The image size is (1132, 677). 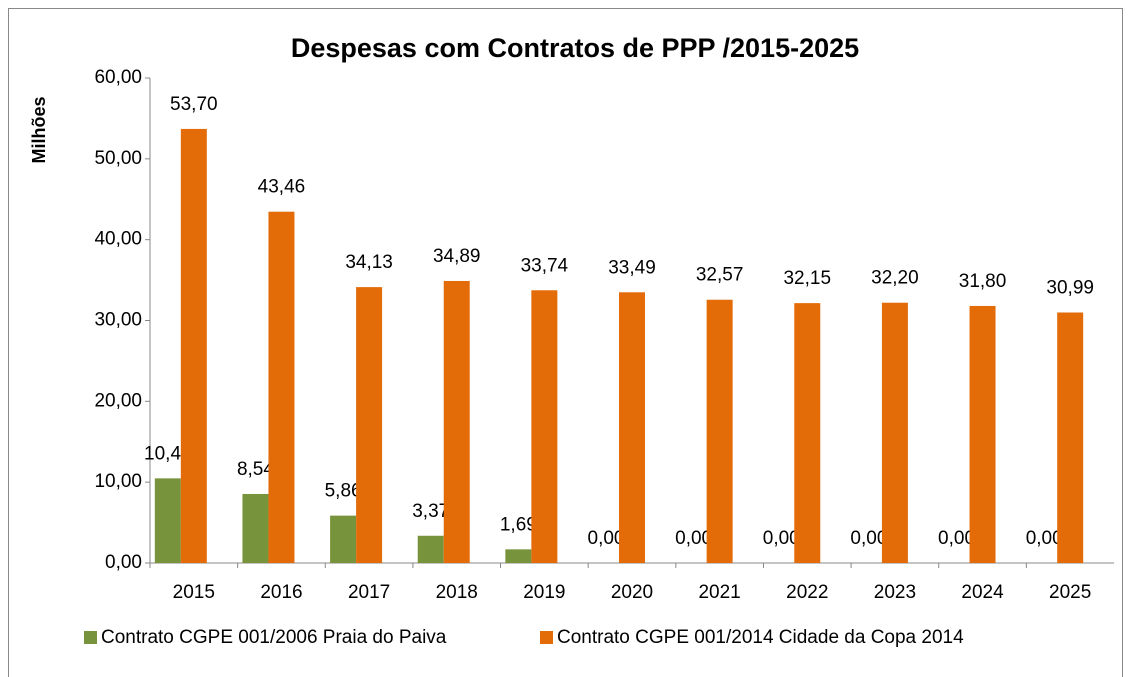 I want to click on y-tick-label: 40,00, so click(x=118, y=239).